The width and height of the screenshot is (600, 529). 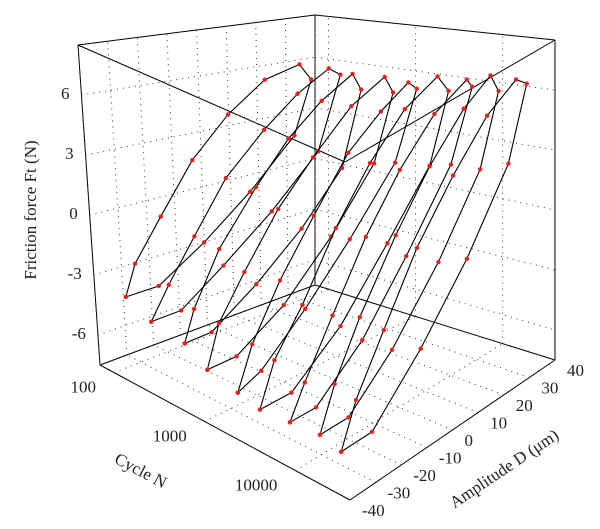 I want to click on loop-line, so click(x=218, y=180).